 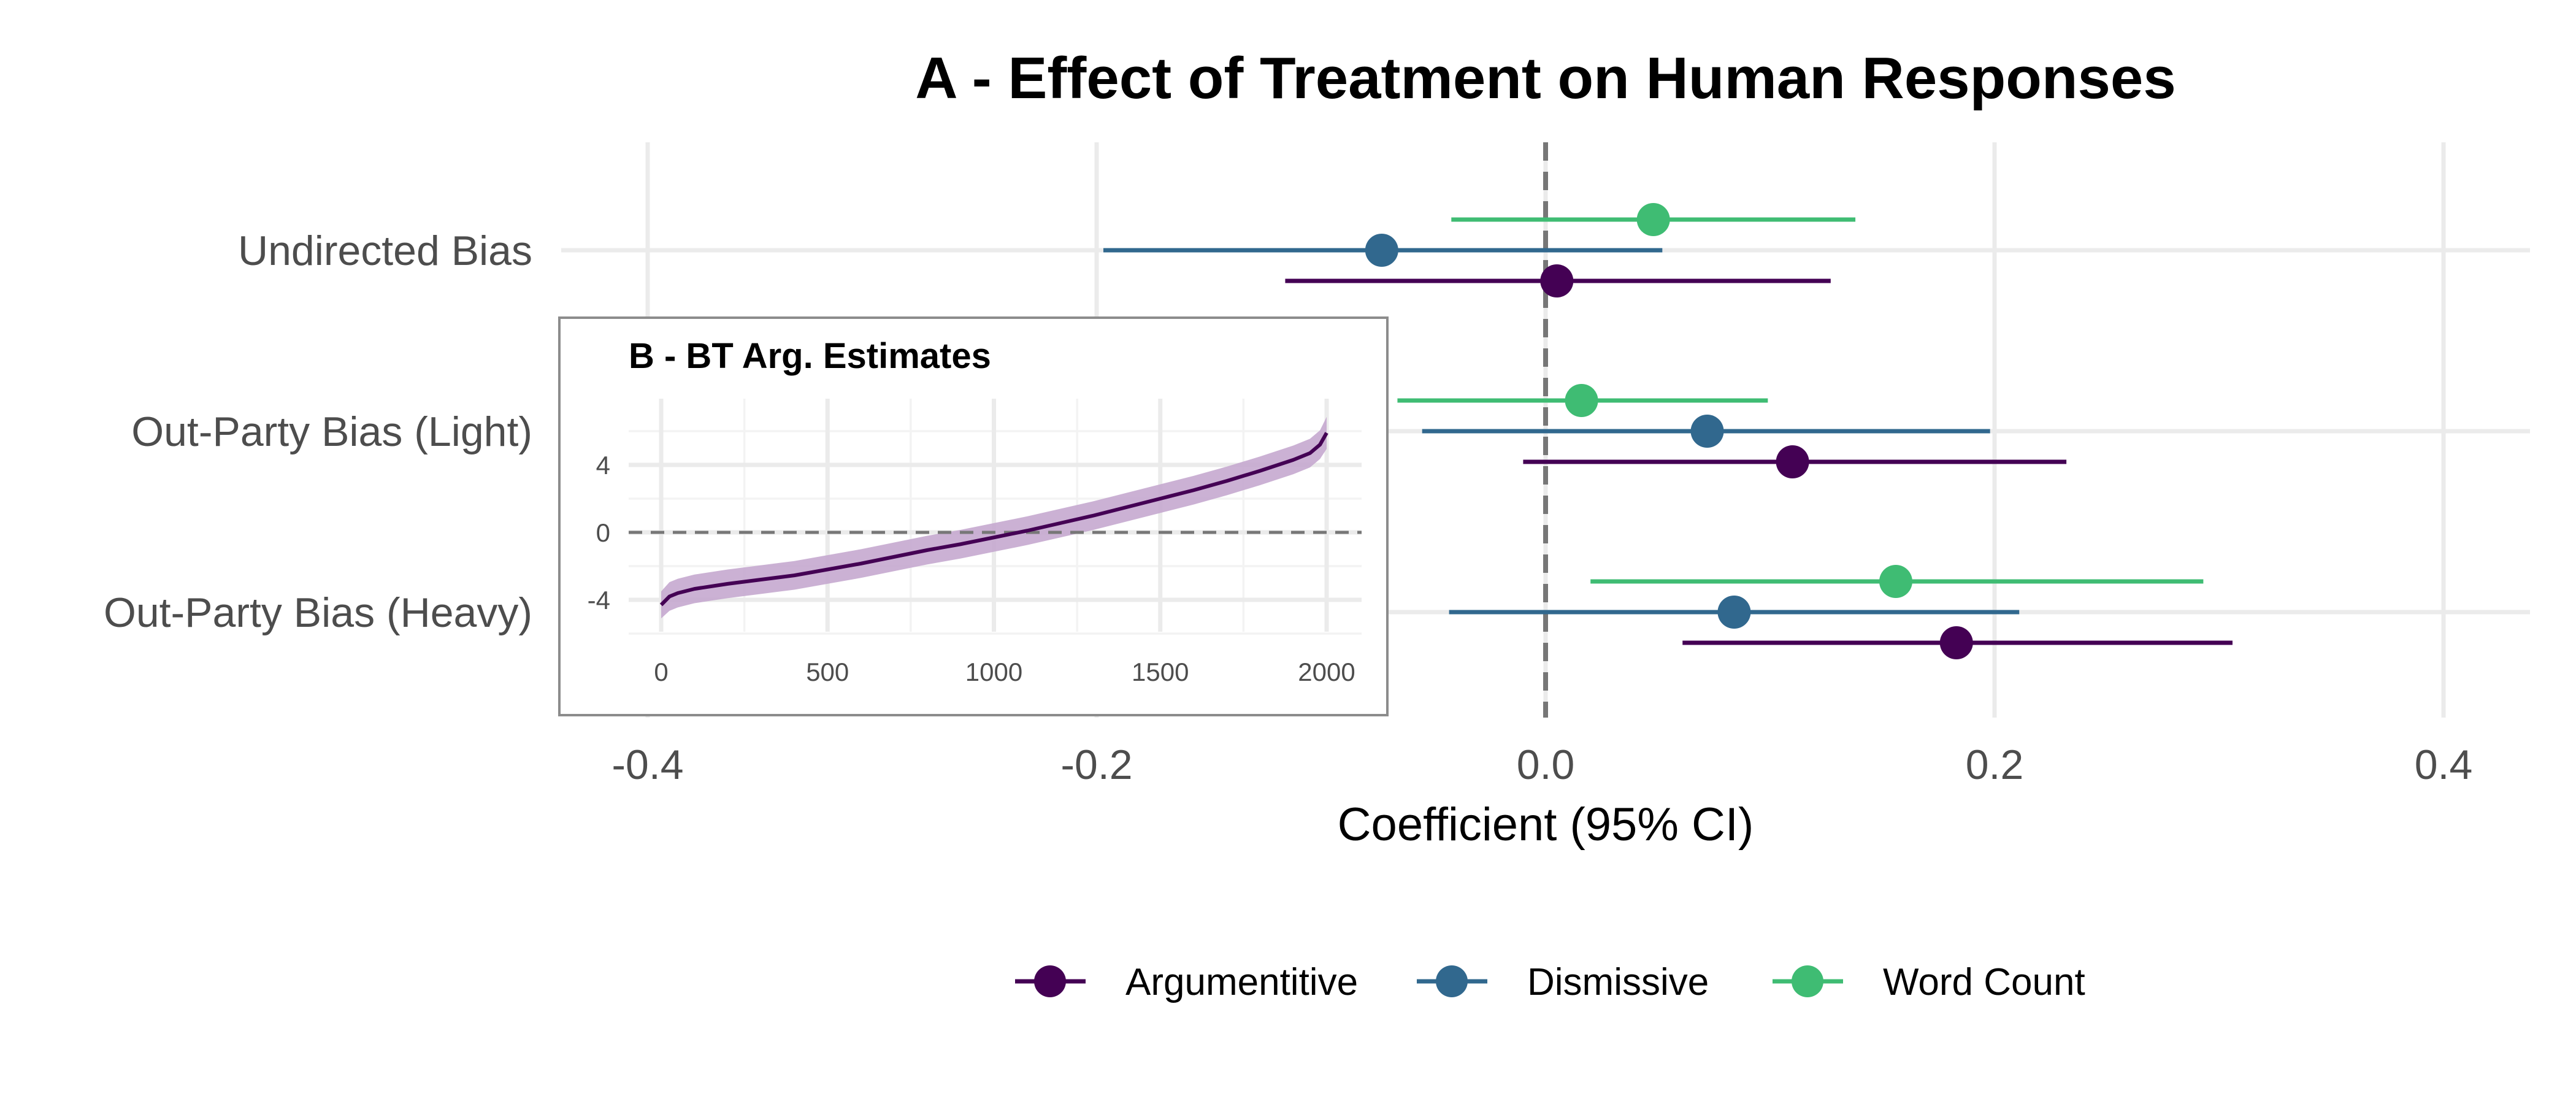 I want to click on series-word-count, so click(x=1800, y=400).